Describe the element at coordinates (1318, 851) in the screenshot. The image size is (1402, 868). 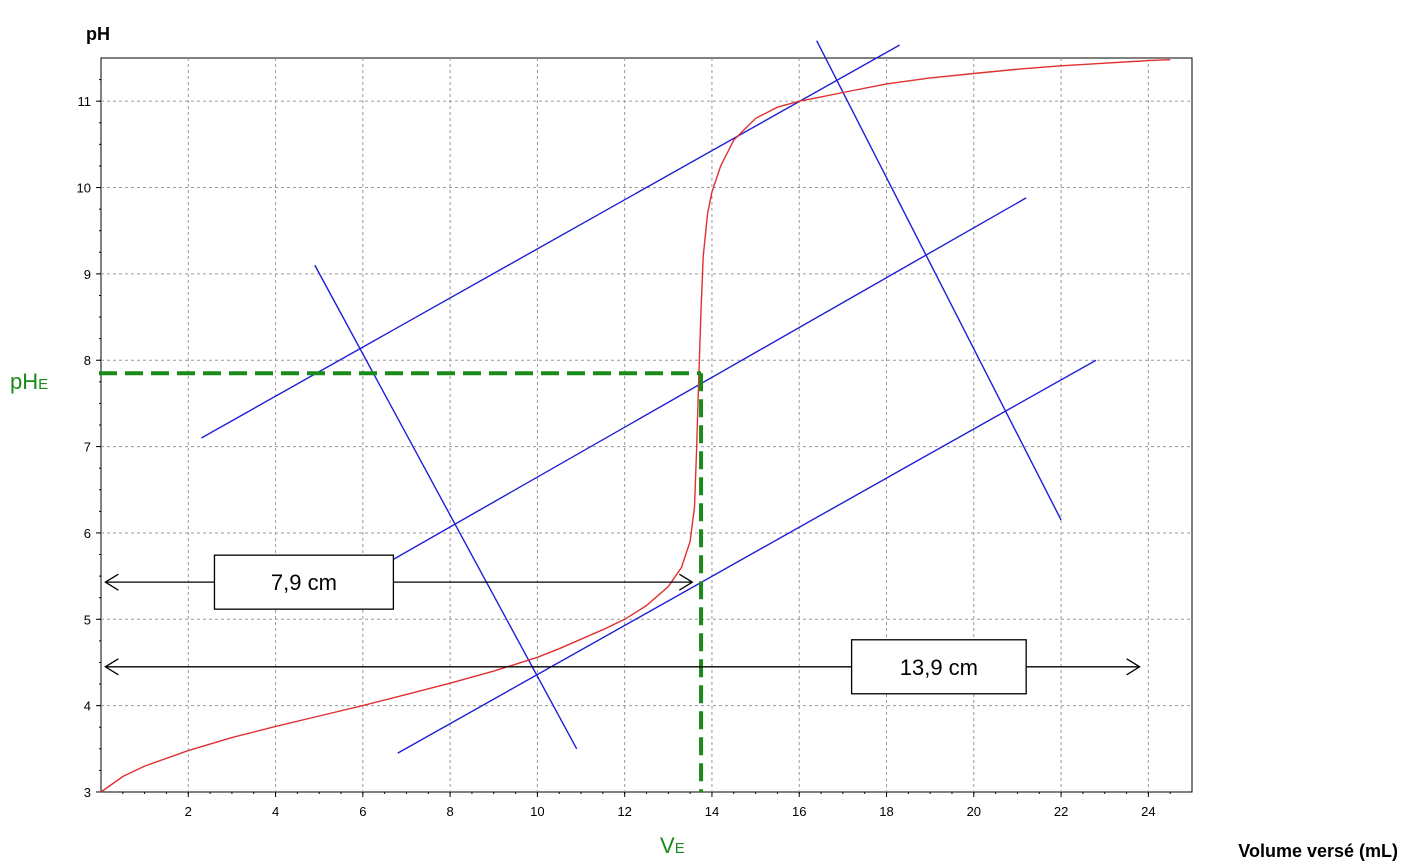
I see `x-axis-title: Volume versé (mL)` at that location.